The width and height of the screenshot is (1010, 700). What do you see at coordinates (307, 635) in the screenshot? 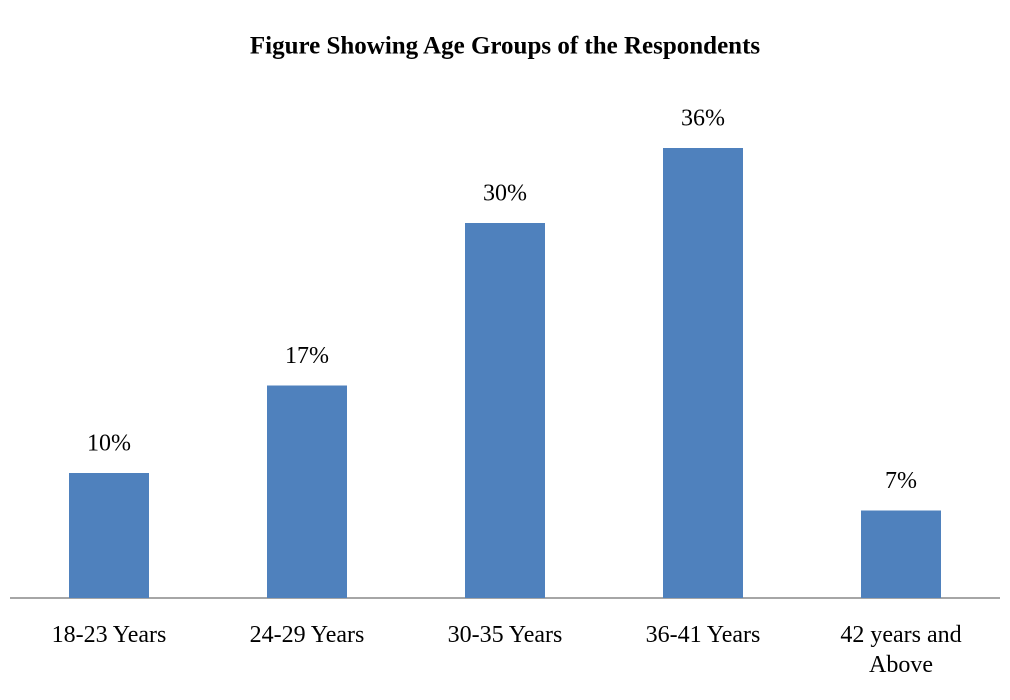
I see `x-tick-label: 24-29 Years` at bounding box center [307, 635].